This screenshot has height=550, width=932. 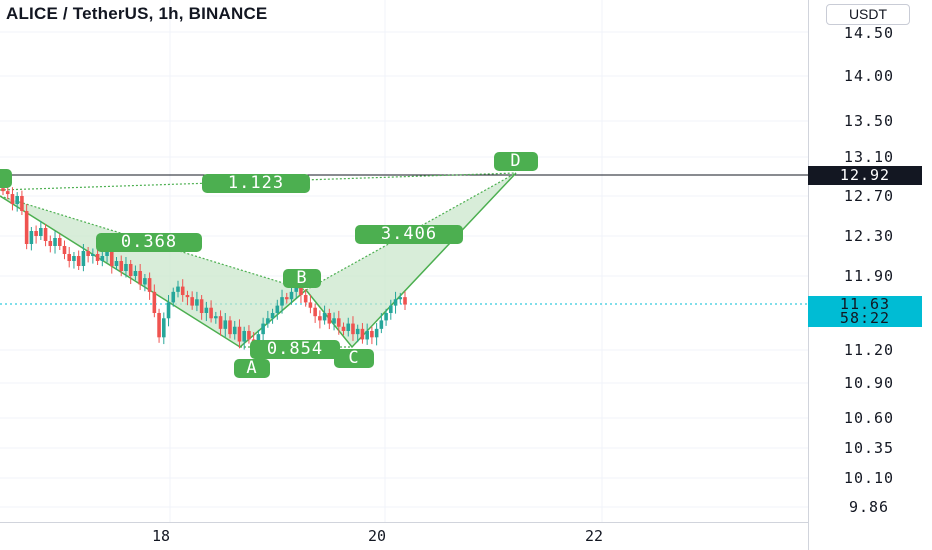 I want to click on y-tick-label: 13.50, so click(x=869, y=121).